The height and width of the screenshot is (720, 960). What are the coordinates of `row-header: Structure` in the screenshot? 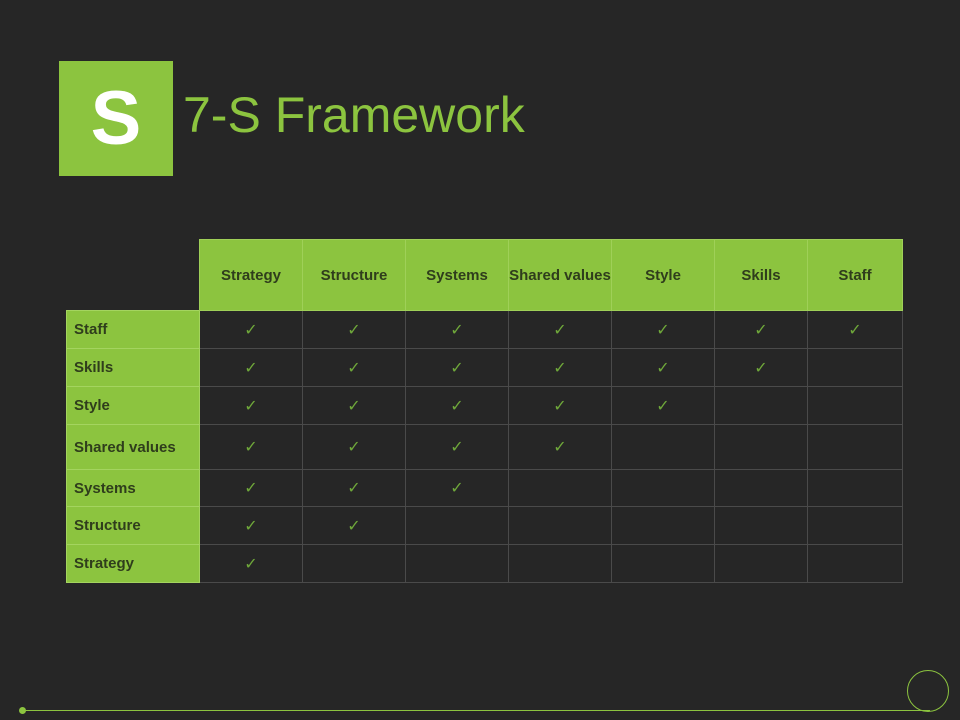 It's located at (133, 525).